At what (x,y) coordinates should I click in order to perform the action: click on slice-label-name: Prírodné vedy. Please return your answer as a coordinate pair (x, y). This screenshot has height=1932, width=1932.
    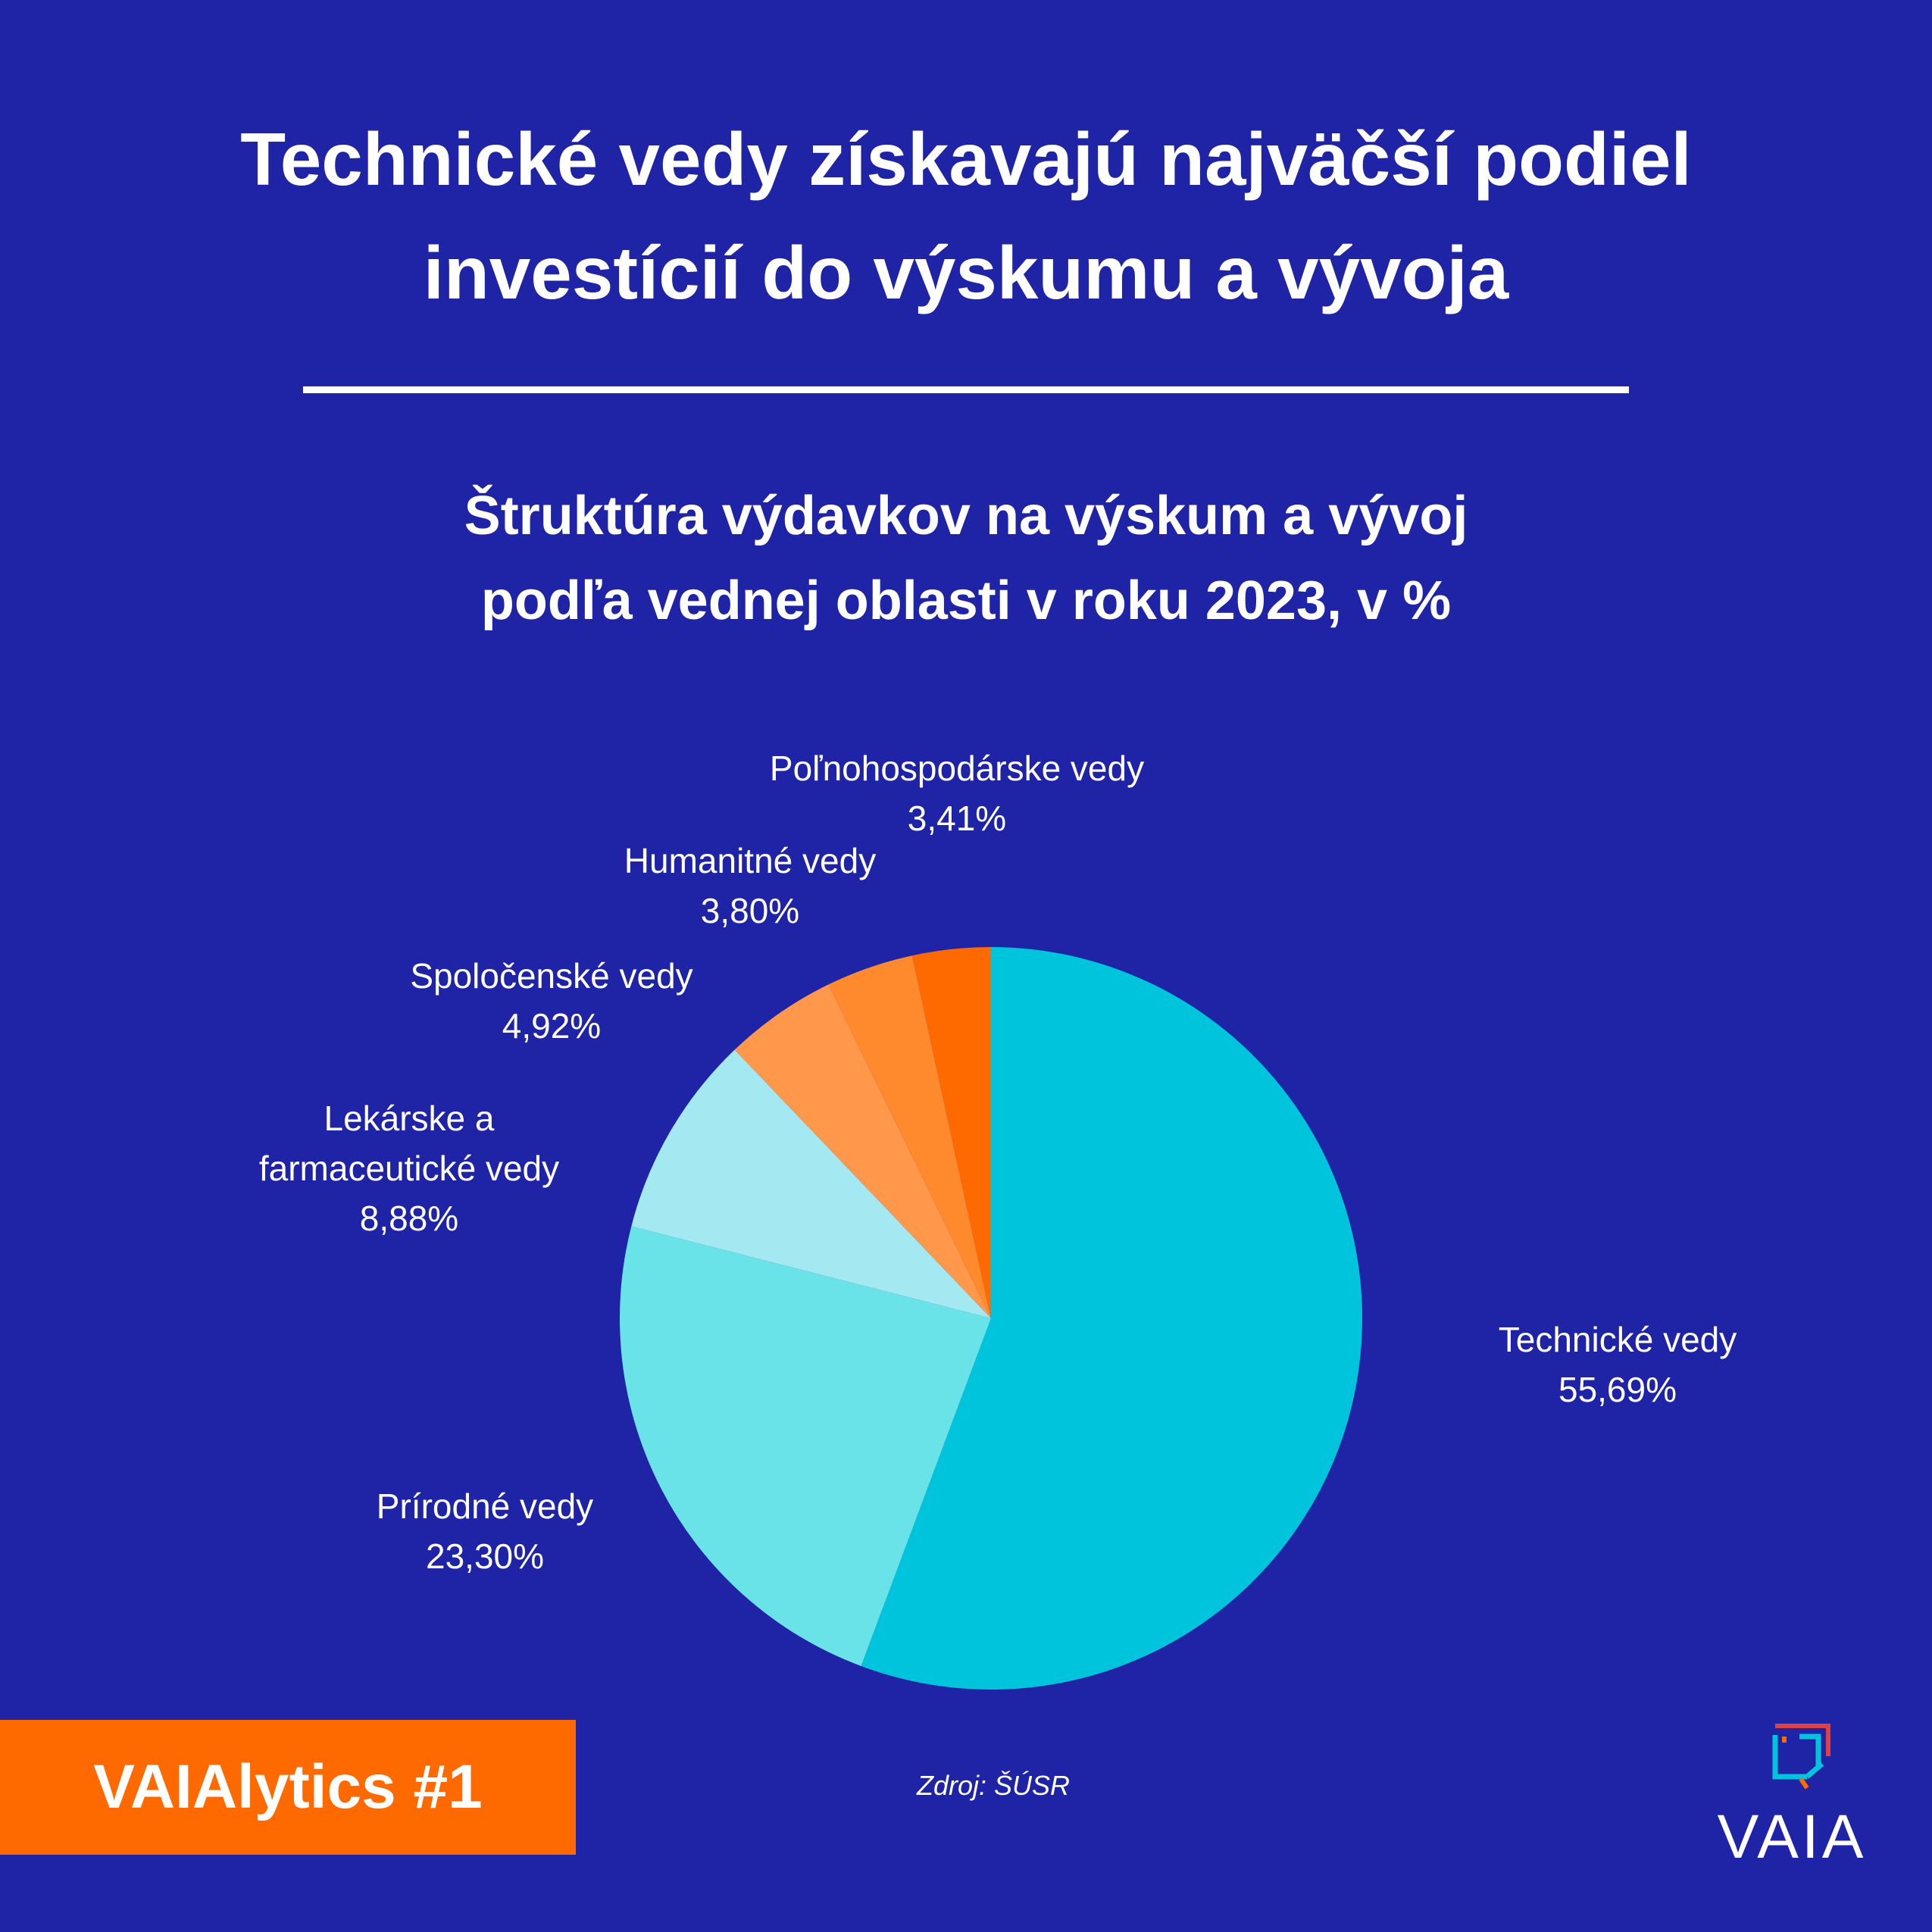
    Looking at the image, I should click on (485, 1506).